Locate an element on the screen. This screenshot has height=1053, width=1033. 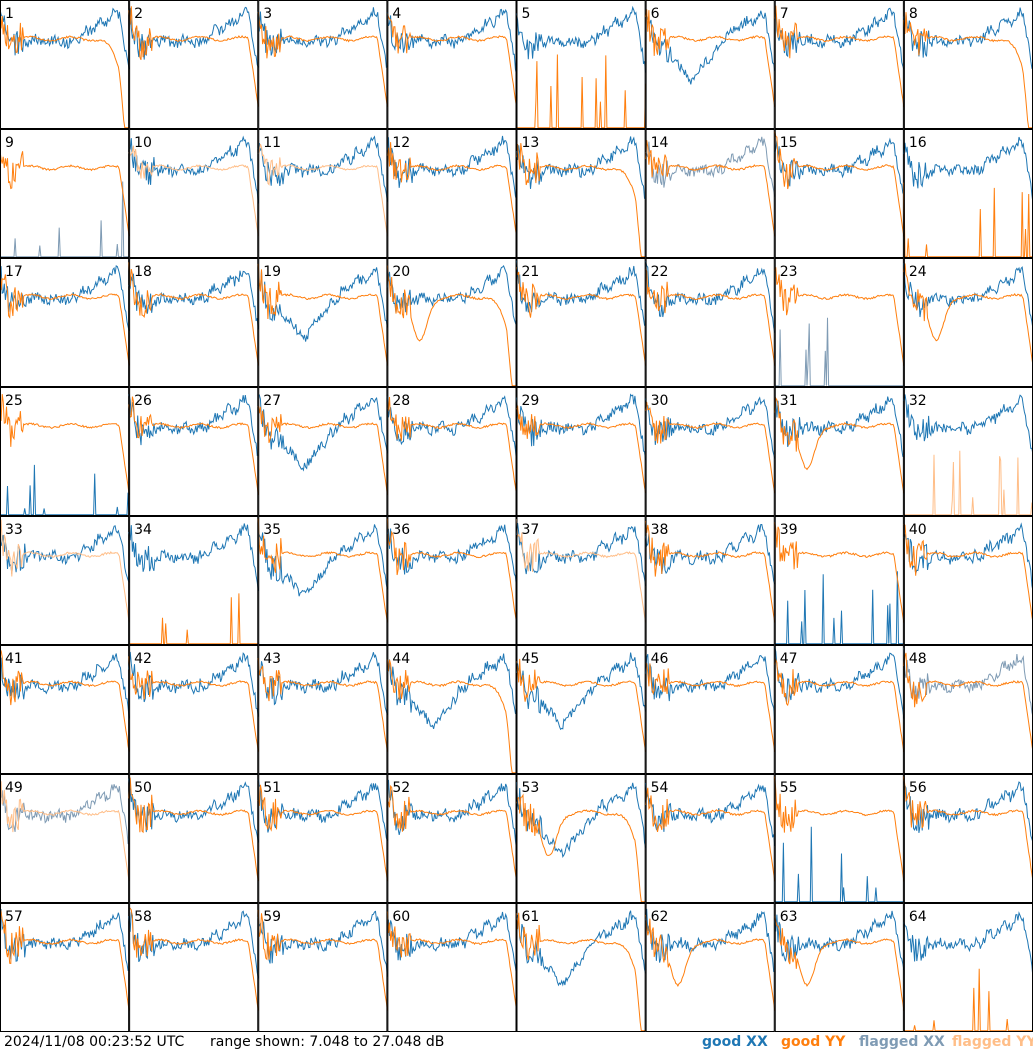
panel-46-frame is located at coordinates (710, 709).